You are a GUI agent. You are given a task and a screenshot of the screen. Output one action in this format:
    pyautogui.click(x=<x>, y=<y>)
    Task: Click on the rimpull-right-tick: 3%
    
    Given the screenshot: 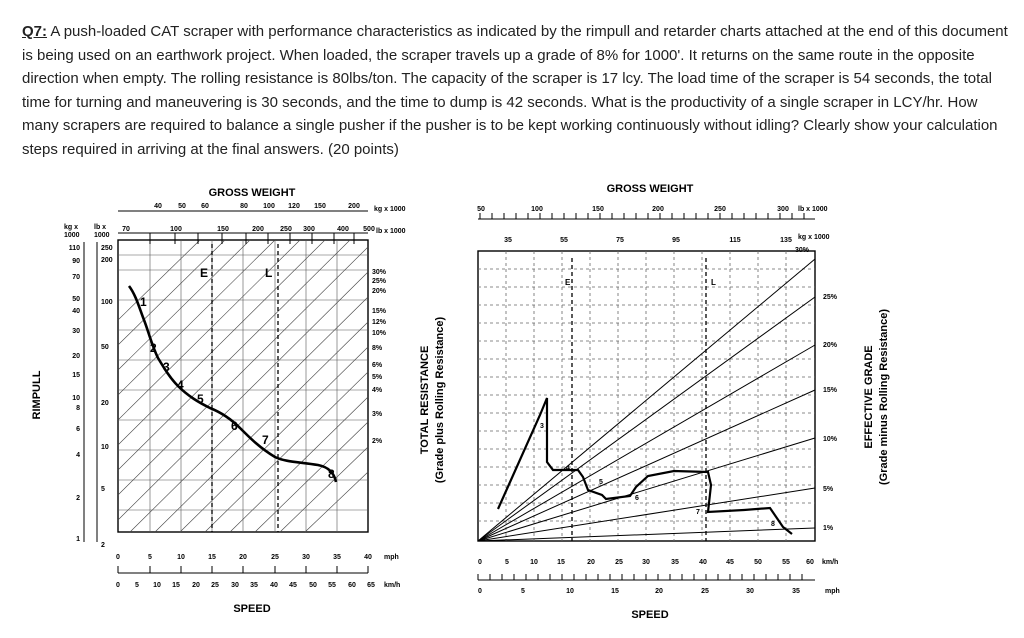 What is the action you would take?
    pyautogui.click(x=377, y=414)
    